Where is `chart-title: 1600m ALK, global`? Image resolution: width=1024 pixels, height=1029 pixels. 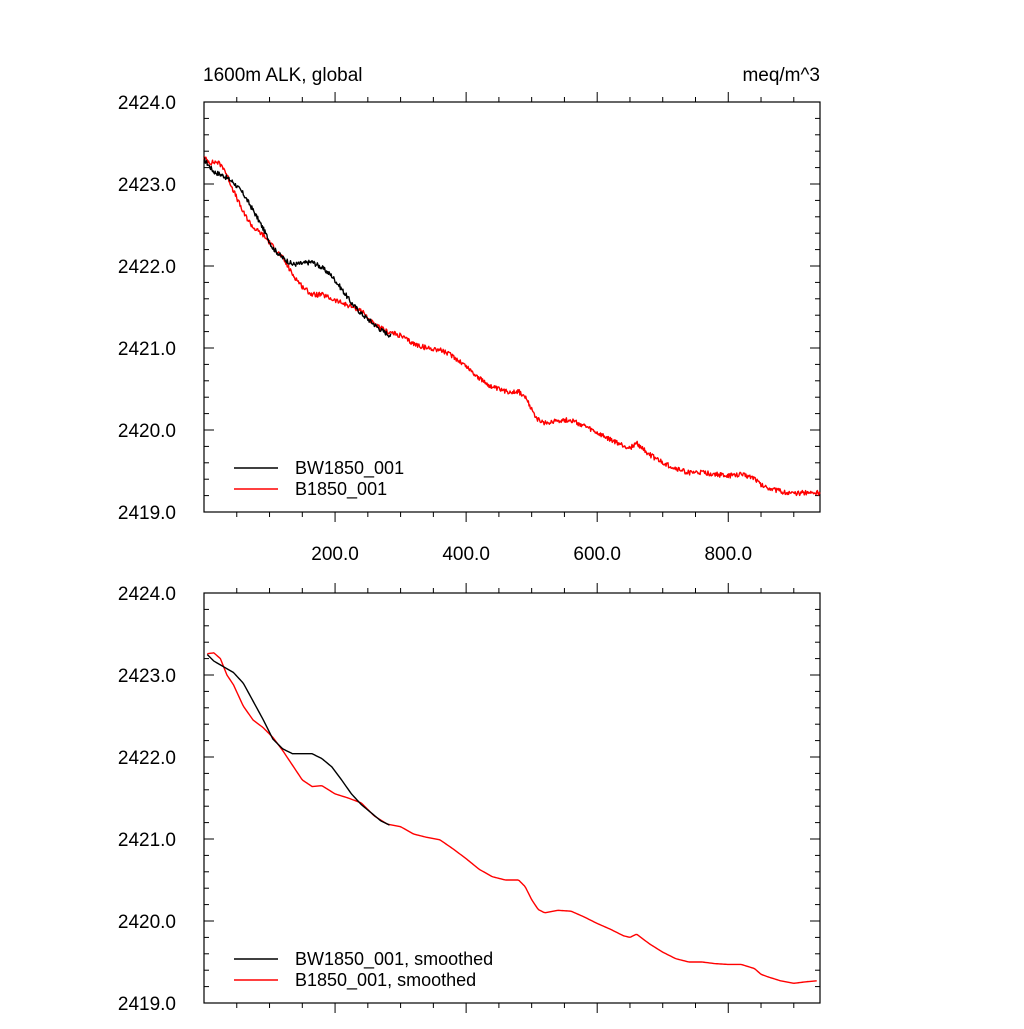
chart-title: 1600m ALK, global is located at coordinates (283, 75).